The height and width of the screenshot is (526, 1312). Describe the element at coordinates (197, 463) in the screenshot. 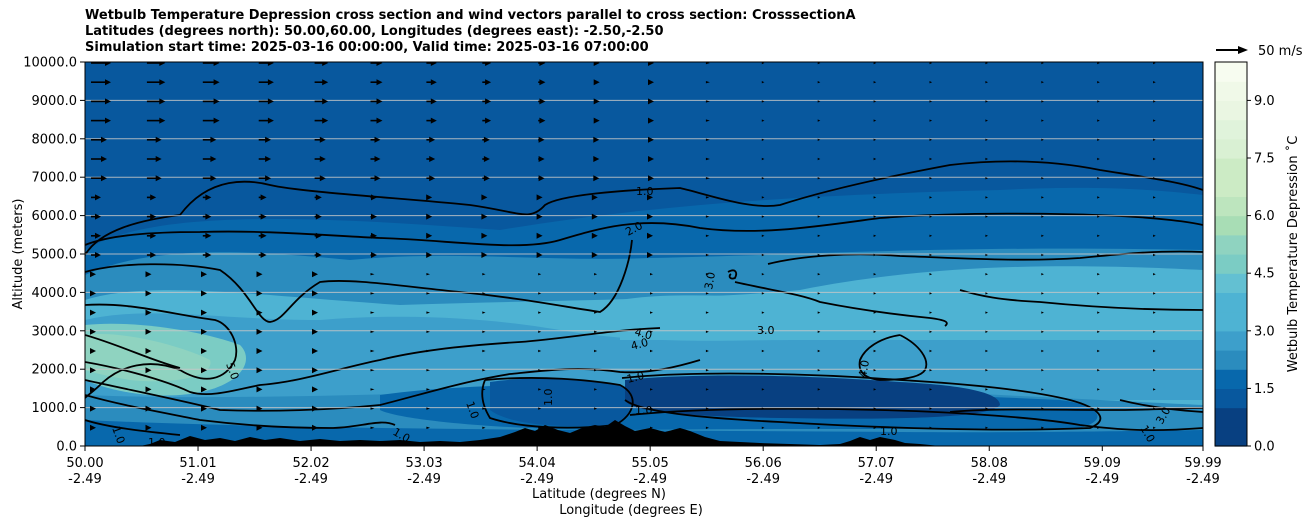

I see `x-tick-label-lat: 51.01` at that location.